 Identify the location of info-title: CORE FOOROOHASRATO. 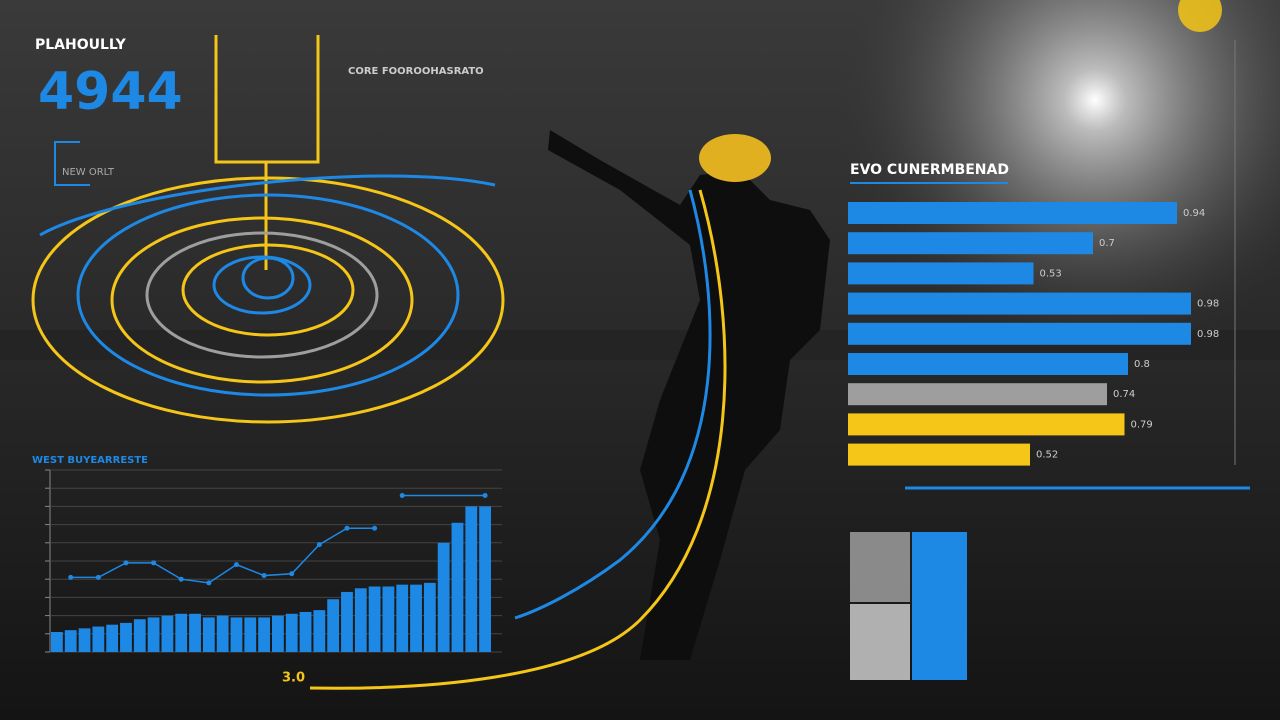
(416, 71).